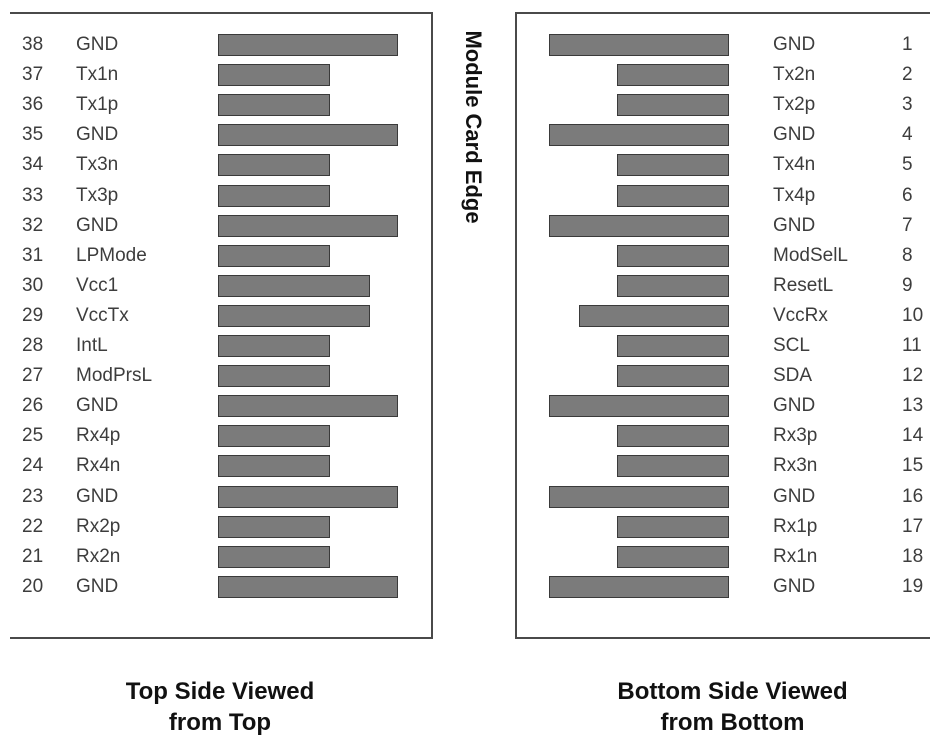  Describe the element at coordinates (913, 436) in the screenshot. I see `pin-number: 14` at that location.